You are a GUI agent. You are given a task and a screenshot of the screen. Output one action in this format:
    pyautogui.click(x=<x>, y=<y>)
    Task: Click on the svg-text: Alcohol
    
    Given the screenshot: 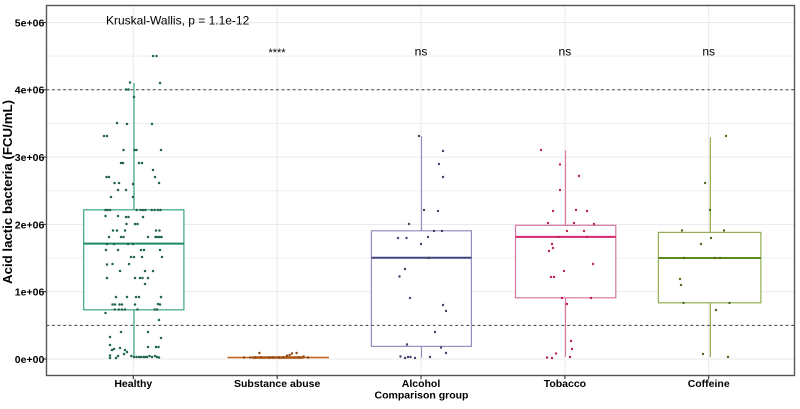 What is the action you would take?
    pyautogui.click(x=421, y=384)
    